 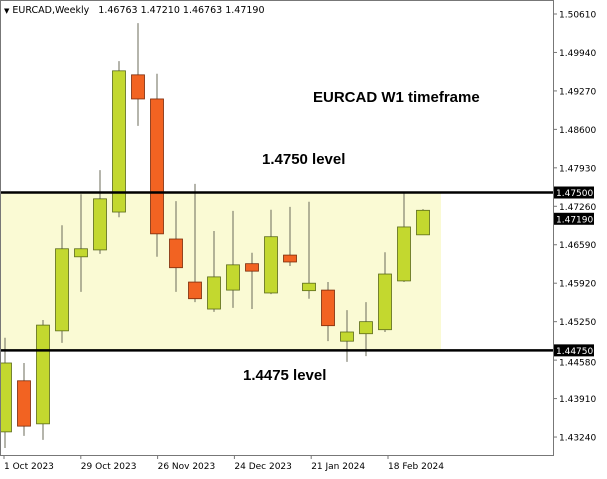 What do you see at coordinates (577, 169) in the screenshot?
I see `y-tick-label: 1.47930` at bounding box center [577, 169].